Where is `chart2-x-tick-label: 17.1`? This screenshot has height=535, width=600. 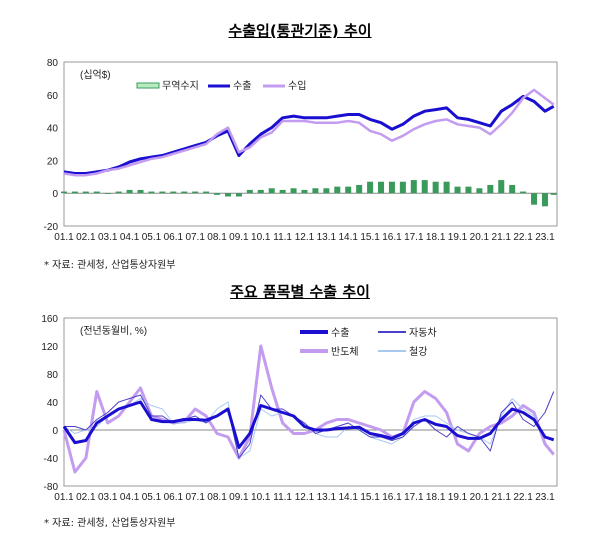
chart2-x-tick-label: 17.1 is located at coordinates (414, 497).